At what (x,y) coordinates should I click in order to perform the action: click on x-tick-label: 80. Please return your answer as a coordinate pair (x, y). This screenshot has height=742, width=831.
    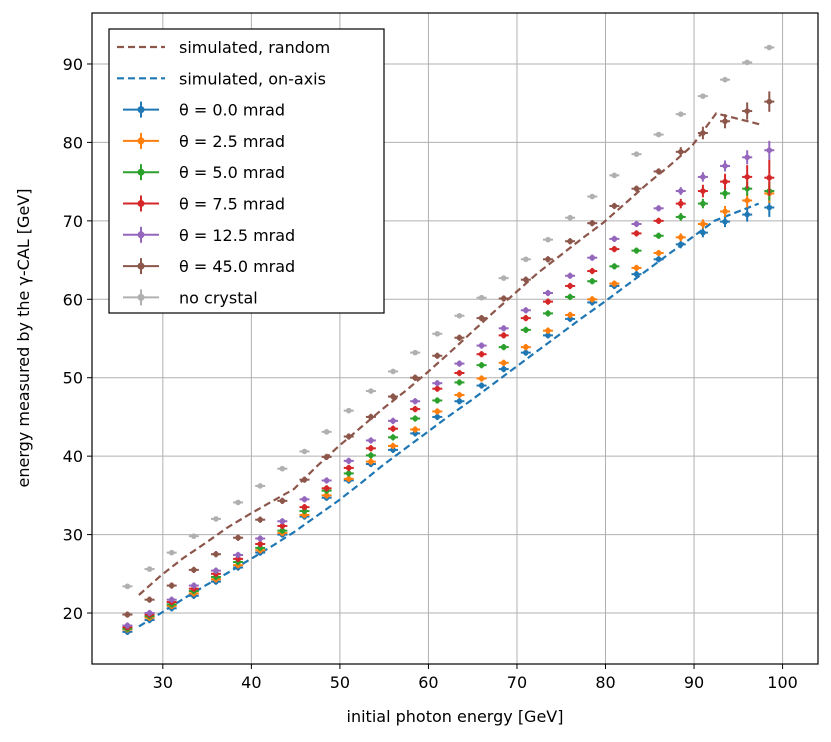
    Looking at the image, I should click on (605, 682).